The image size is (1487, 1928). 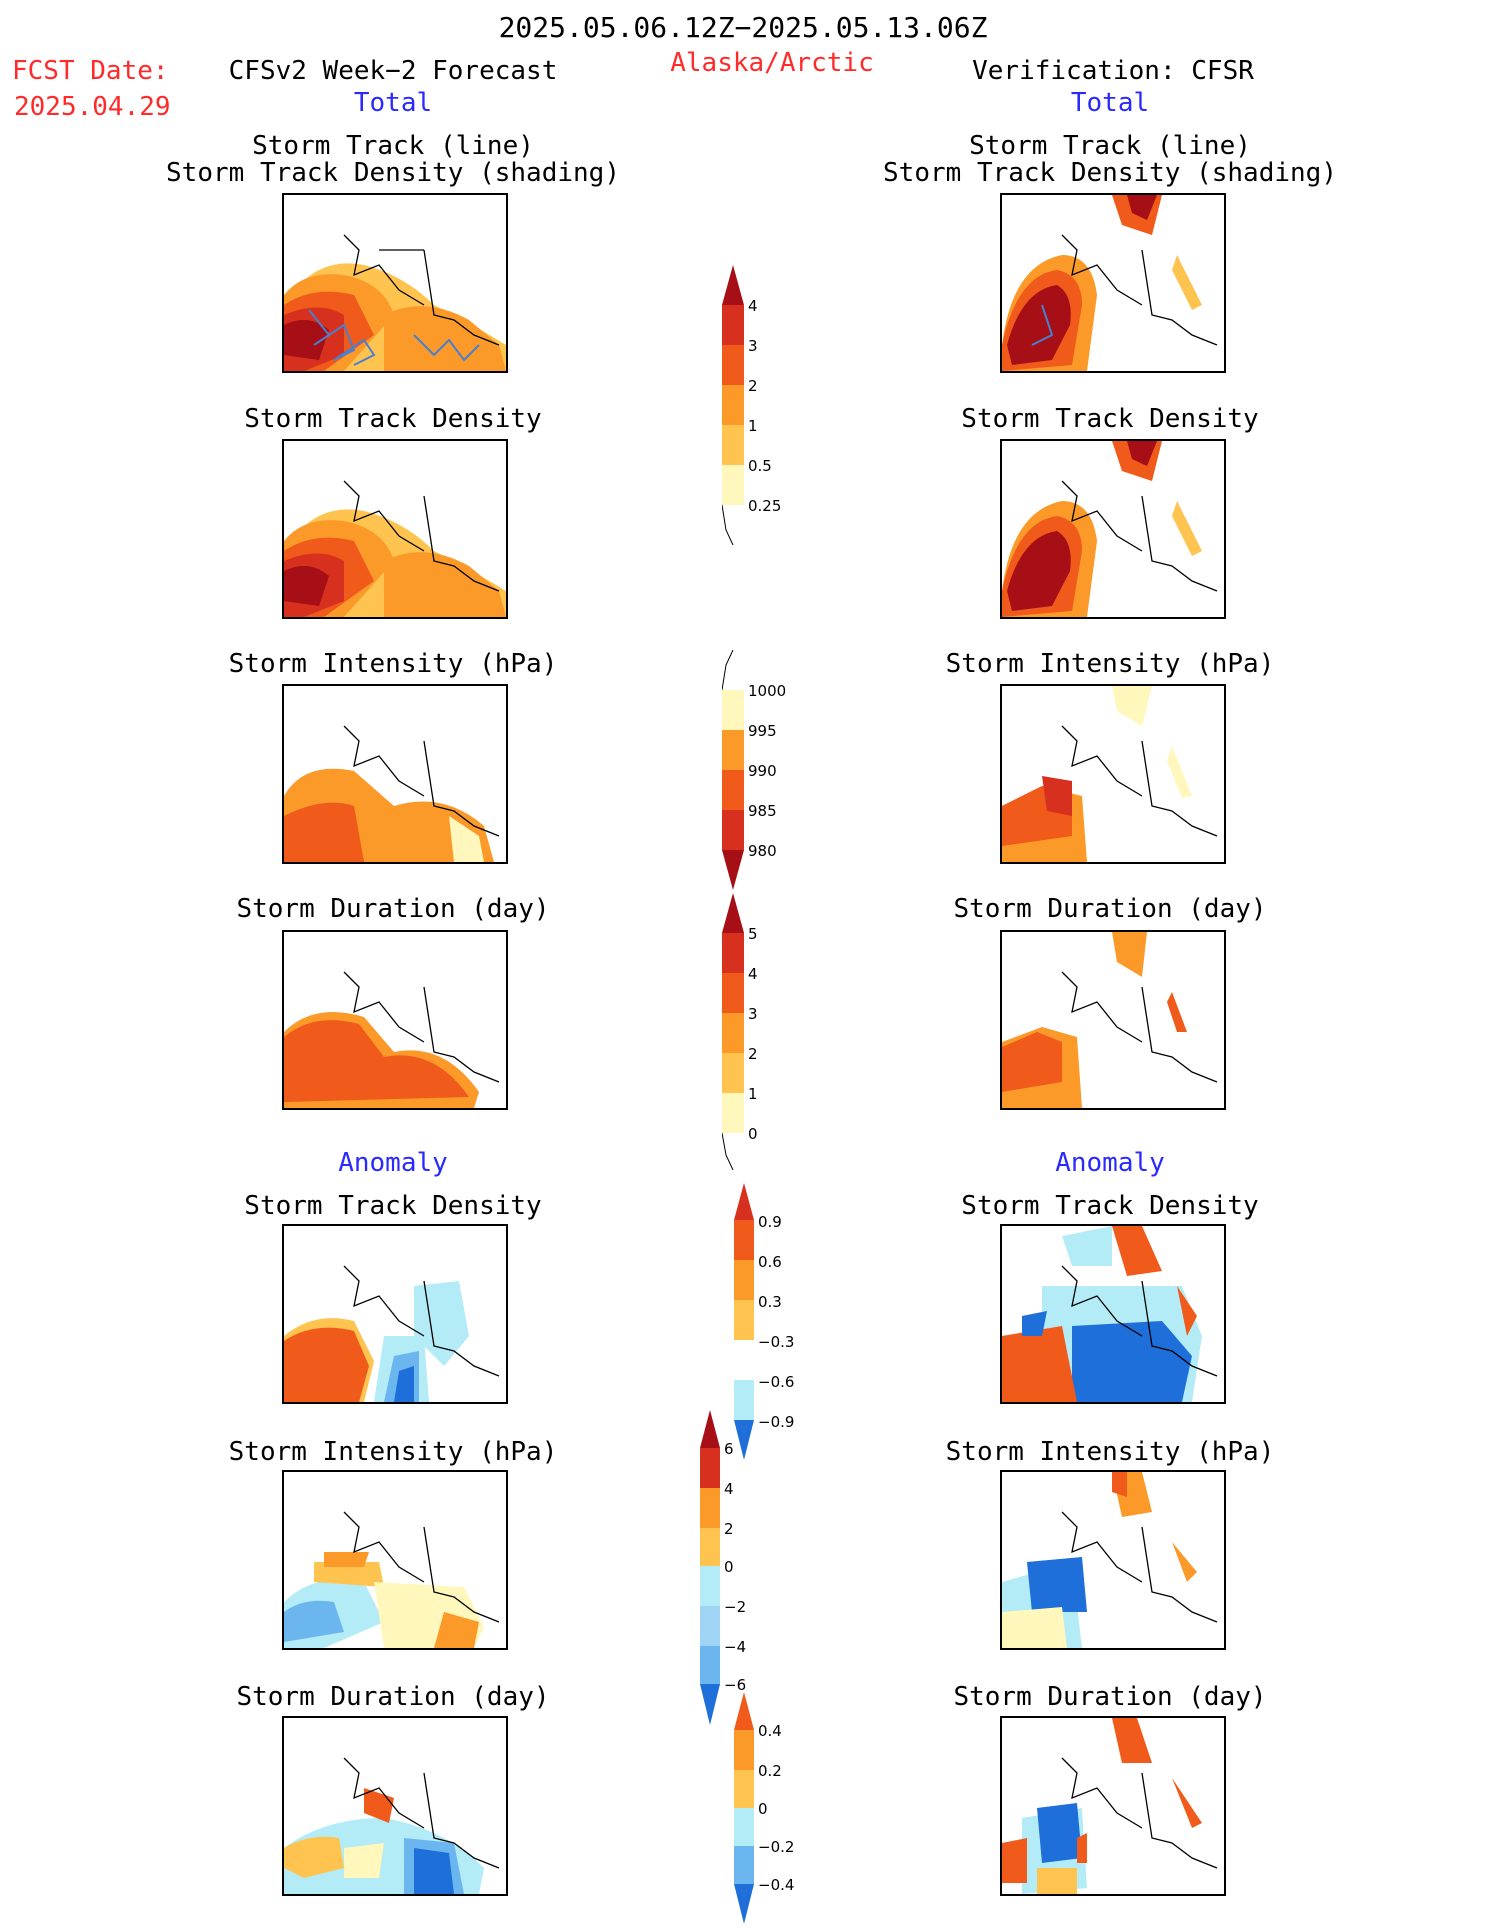 What do you see at coordinates (760, 466) in the screenshot?
I see `colorbar-label: 0.5` at bounding box center [760, 466].